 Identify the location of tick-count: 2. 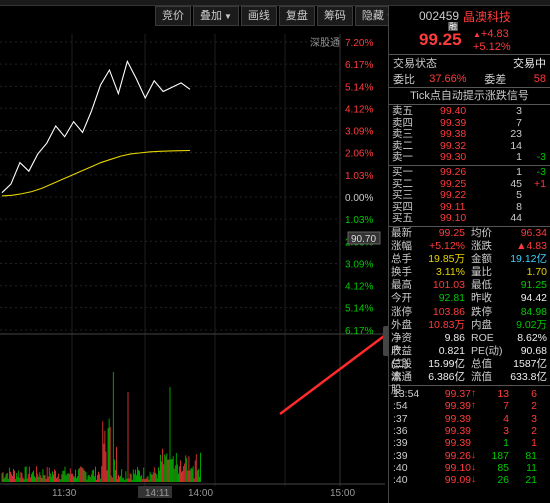
(534, 406).